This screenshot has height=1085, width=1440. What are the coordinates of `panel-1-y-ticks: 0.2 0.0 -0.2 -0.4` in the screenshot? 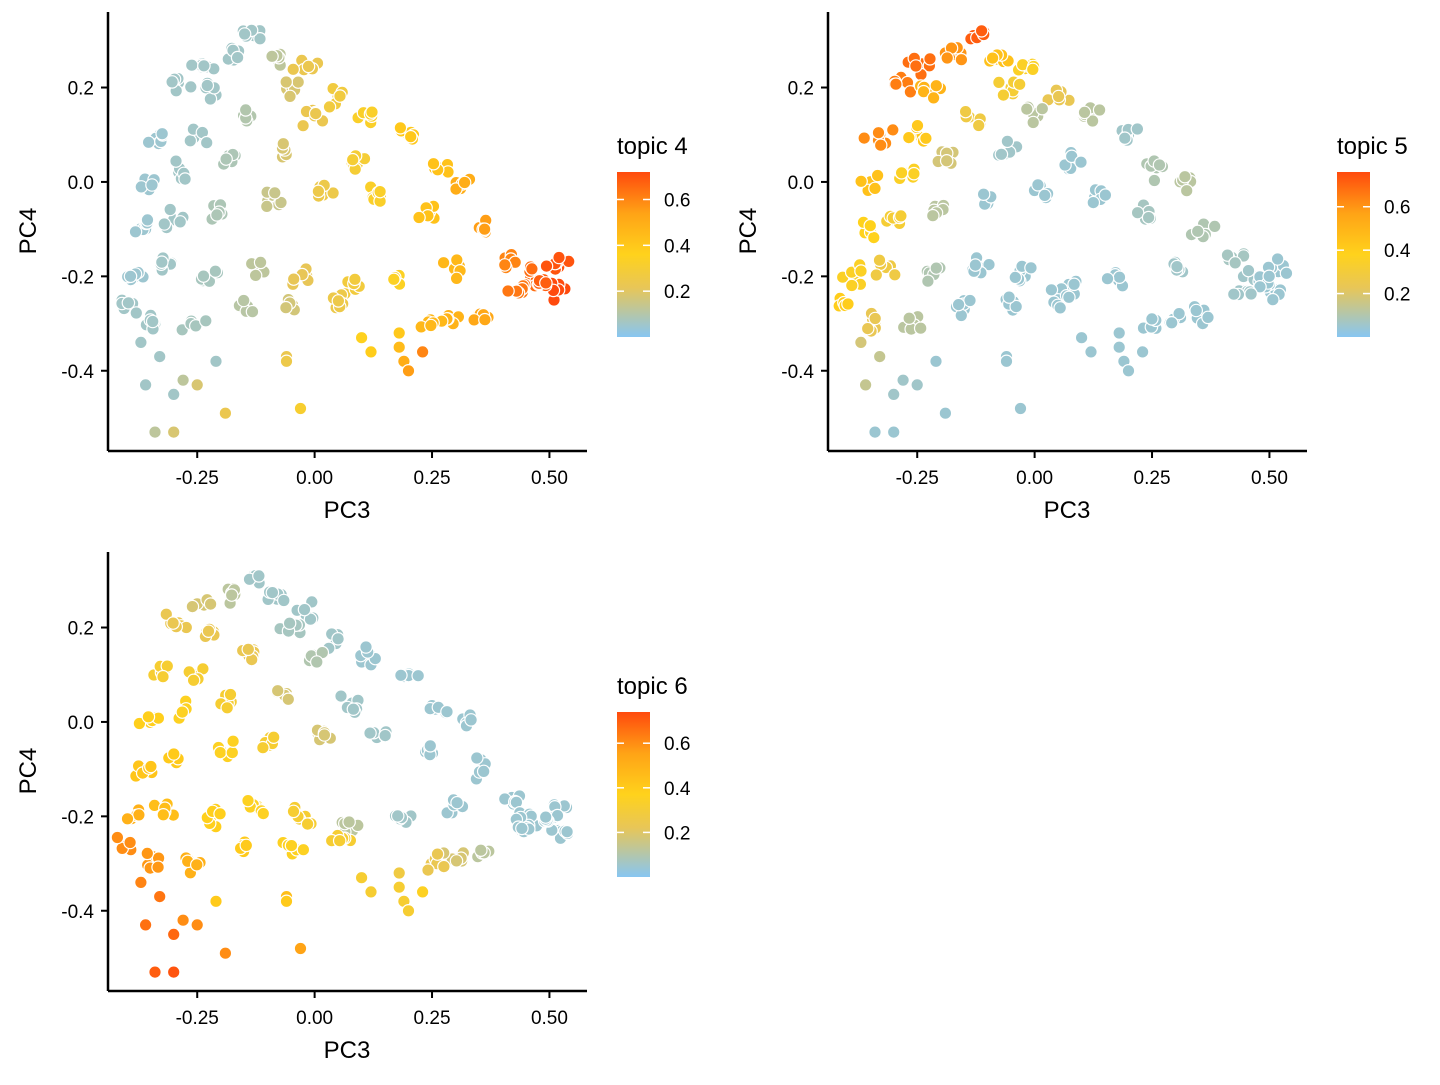 It's located at (84, 231).